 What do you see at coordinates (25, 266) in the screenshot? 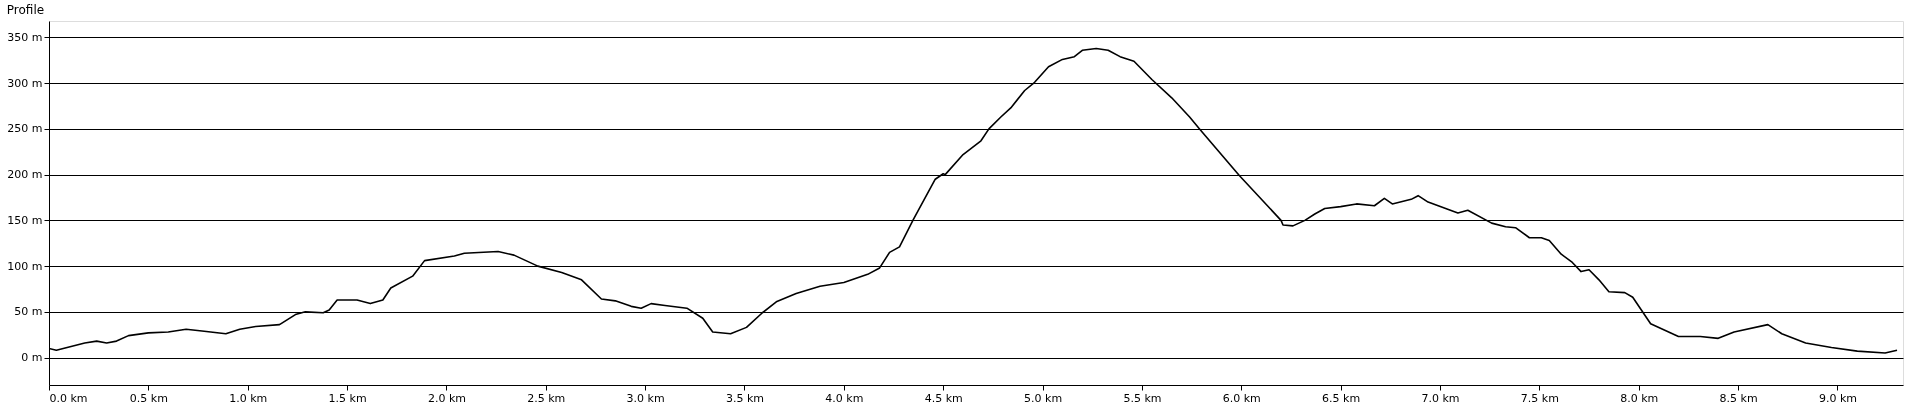
I see `y-tick-label: 100 m` at bounding box center [25, 266].